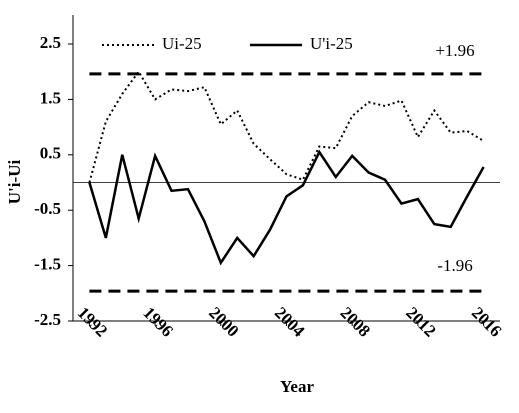  What do you see at coordinates (454, 50) in the screenshot?
I see `threshold-label: +1.96` at bounding box center [454, 50].